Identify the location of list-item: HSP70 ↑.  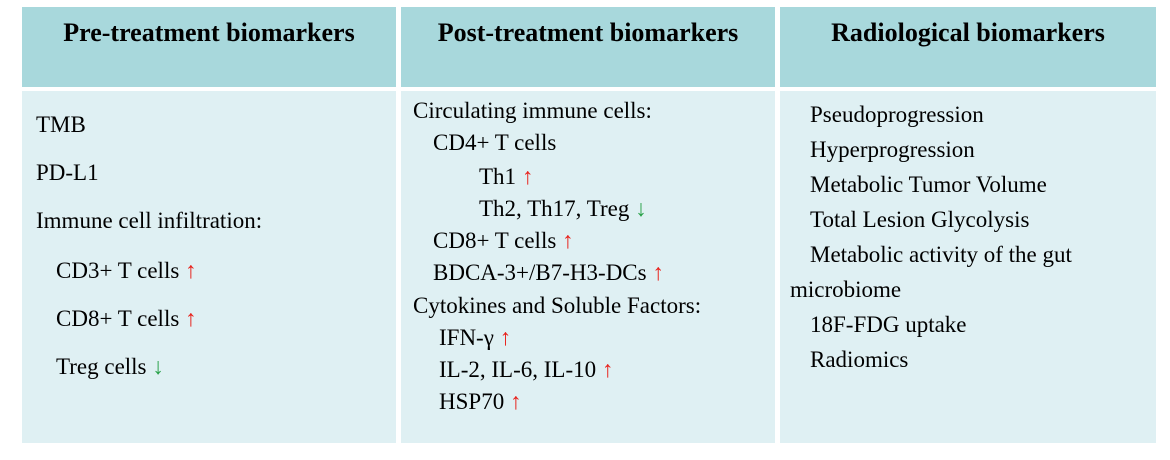
(480, 401).